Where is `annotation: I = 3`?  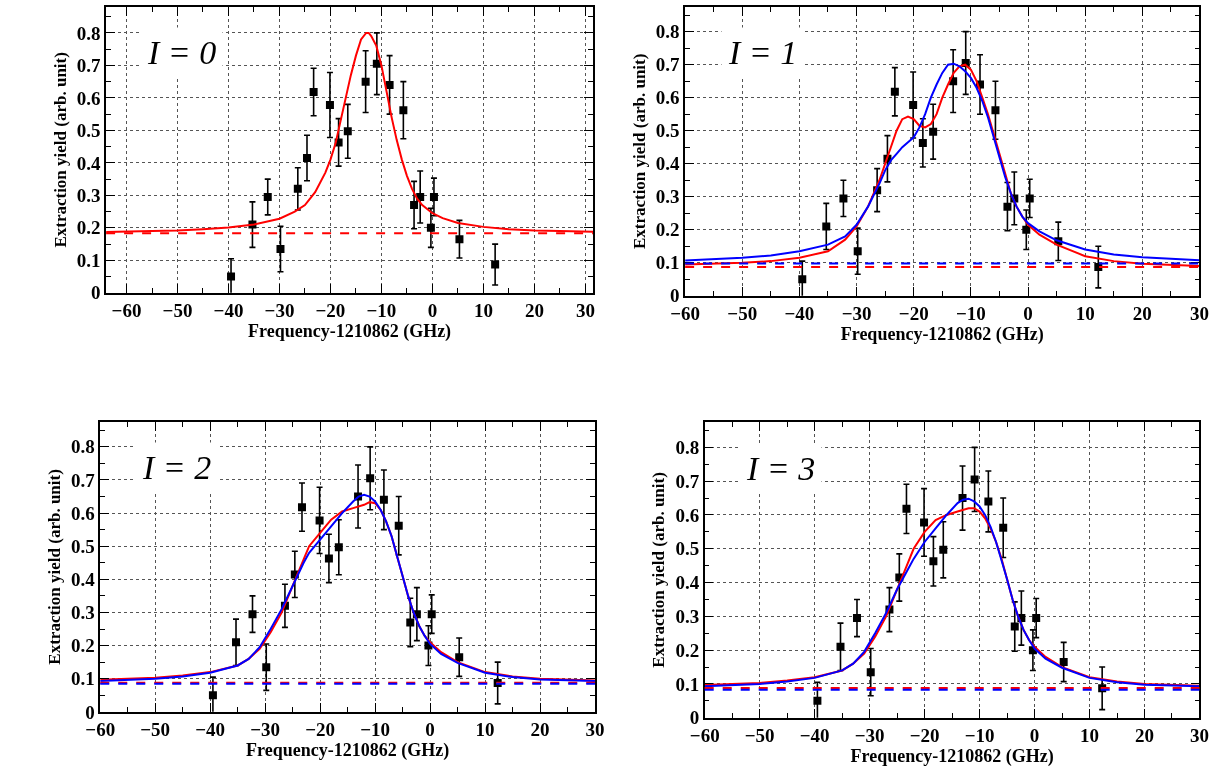
annotation: I = 3 is located at coordinates (781, 468).